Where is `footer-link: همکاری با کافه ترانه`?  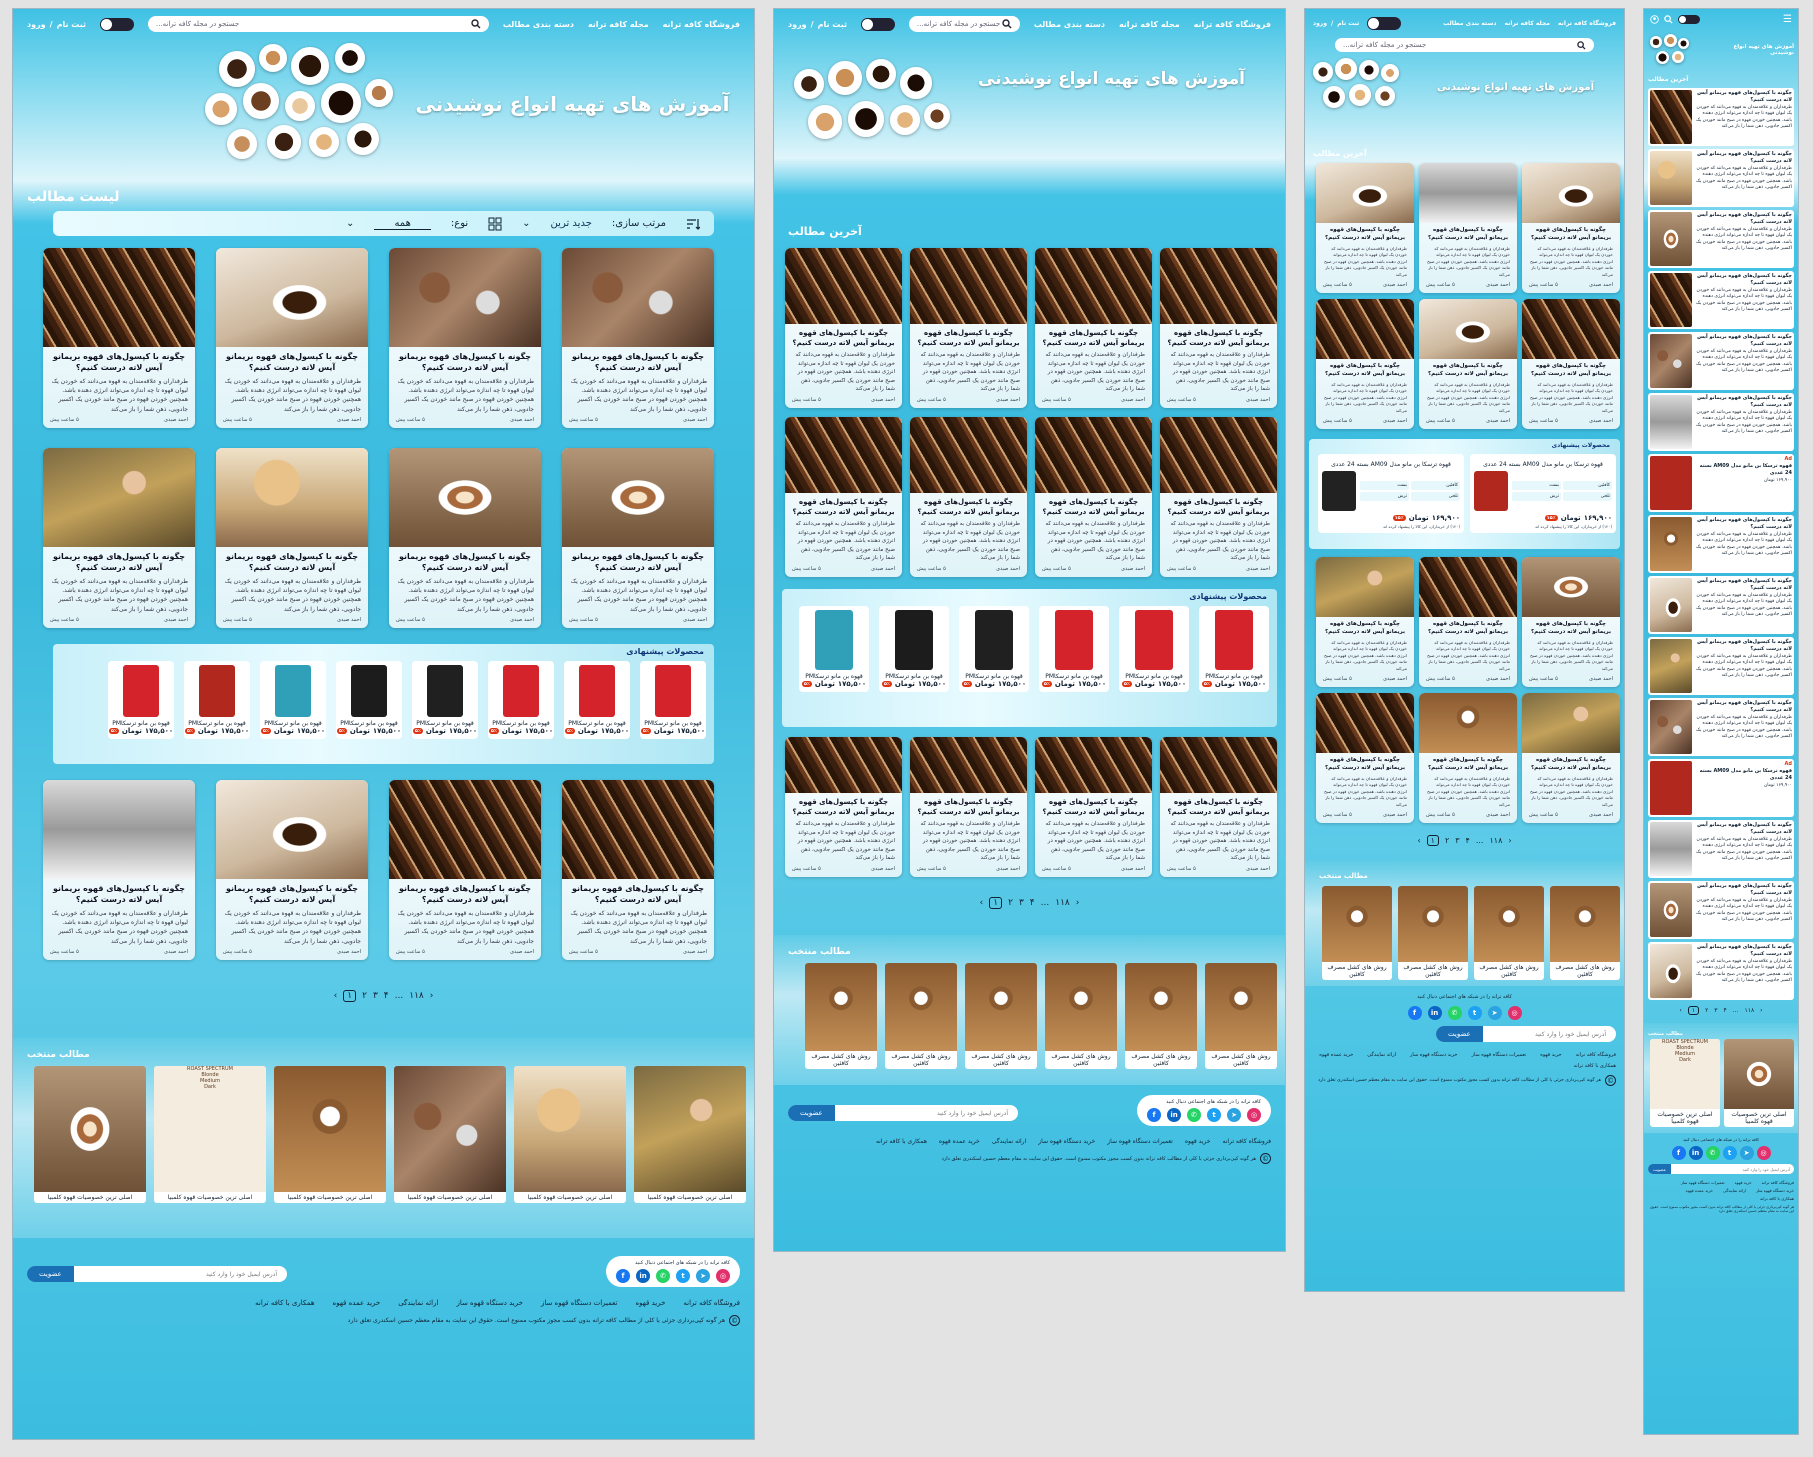 footer-link: همکاری با کافه ترانه is located at coordinates (1777, 1198).